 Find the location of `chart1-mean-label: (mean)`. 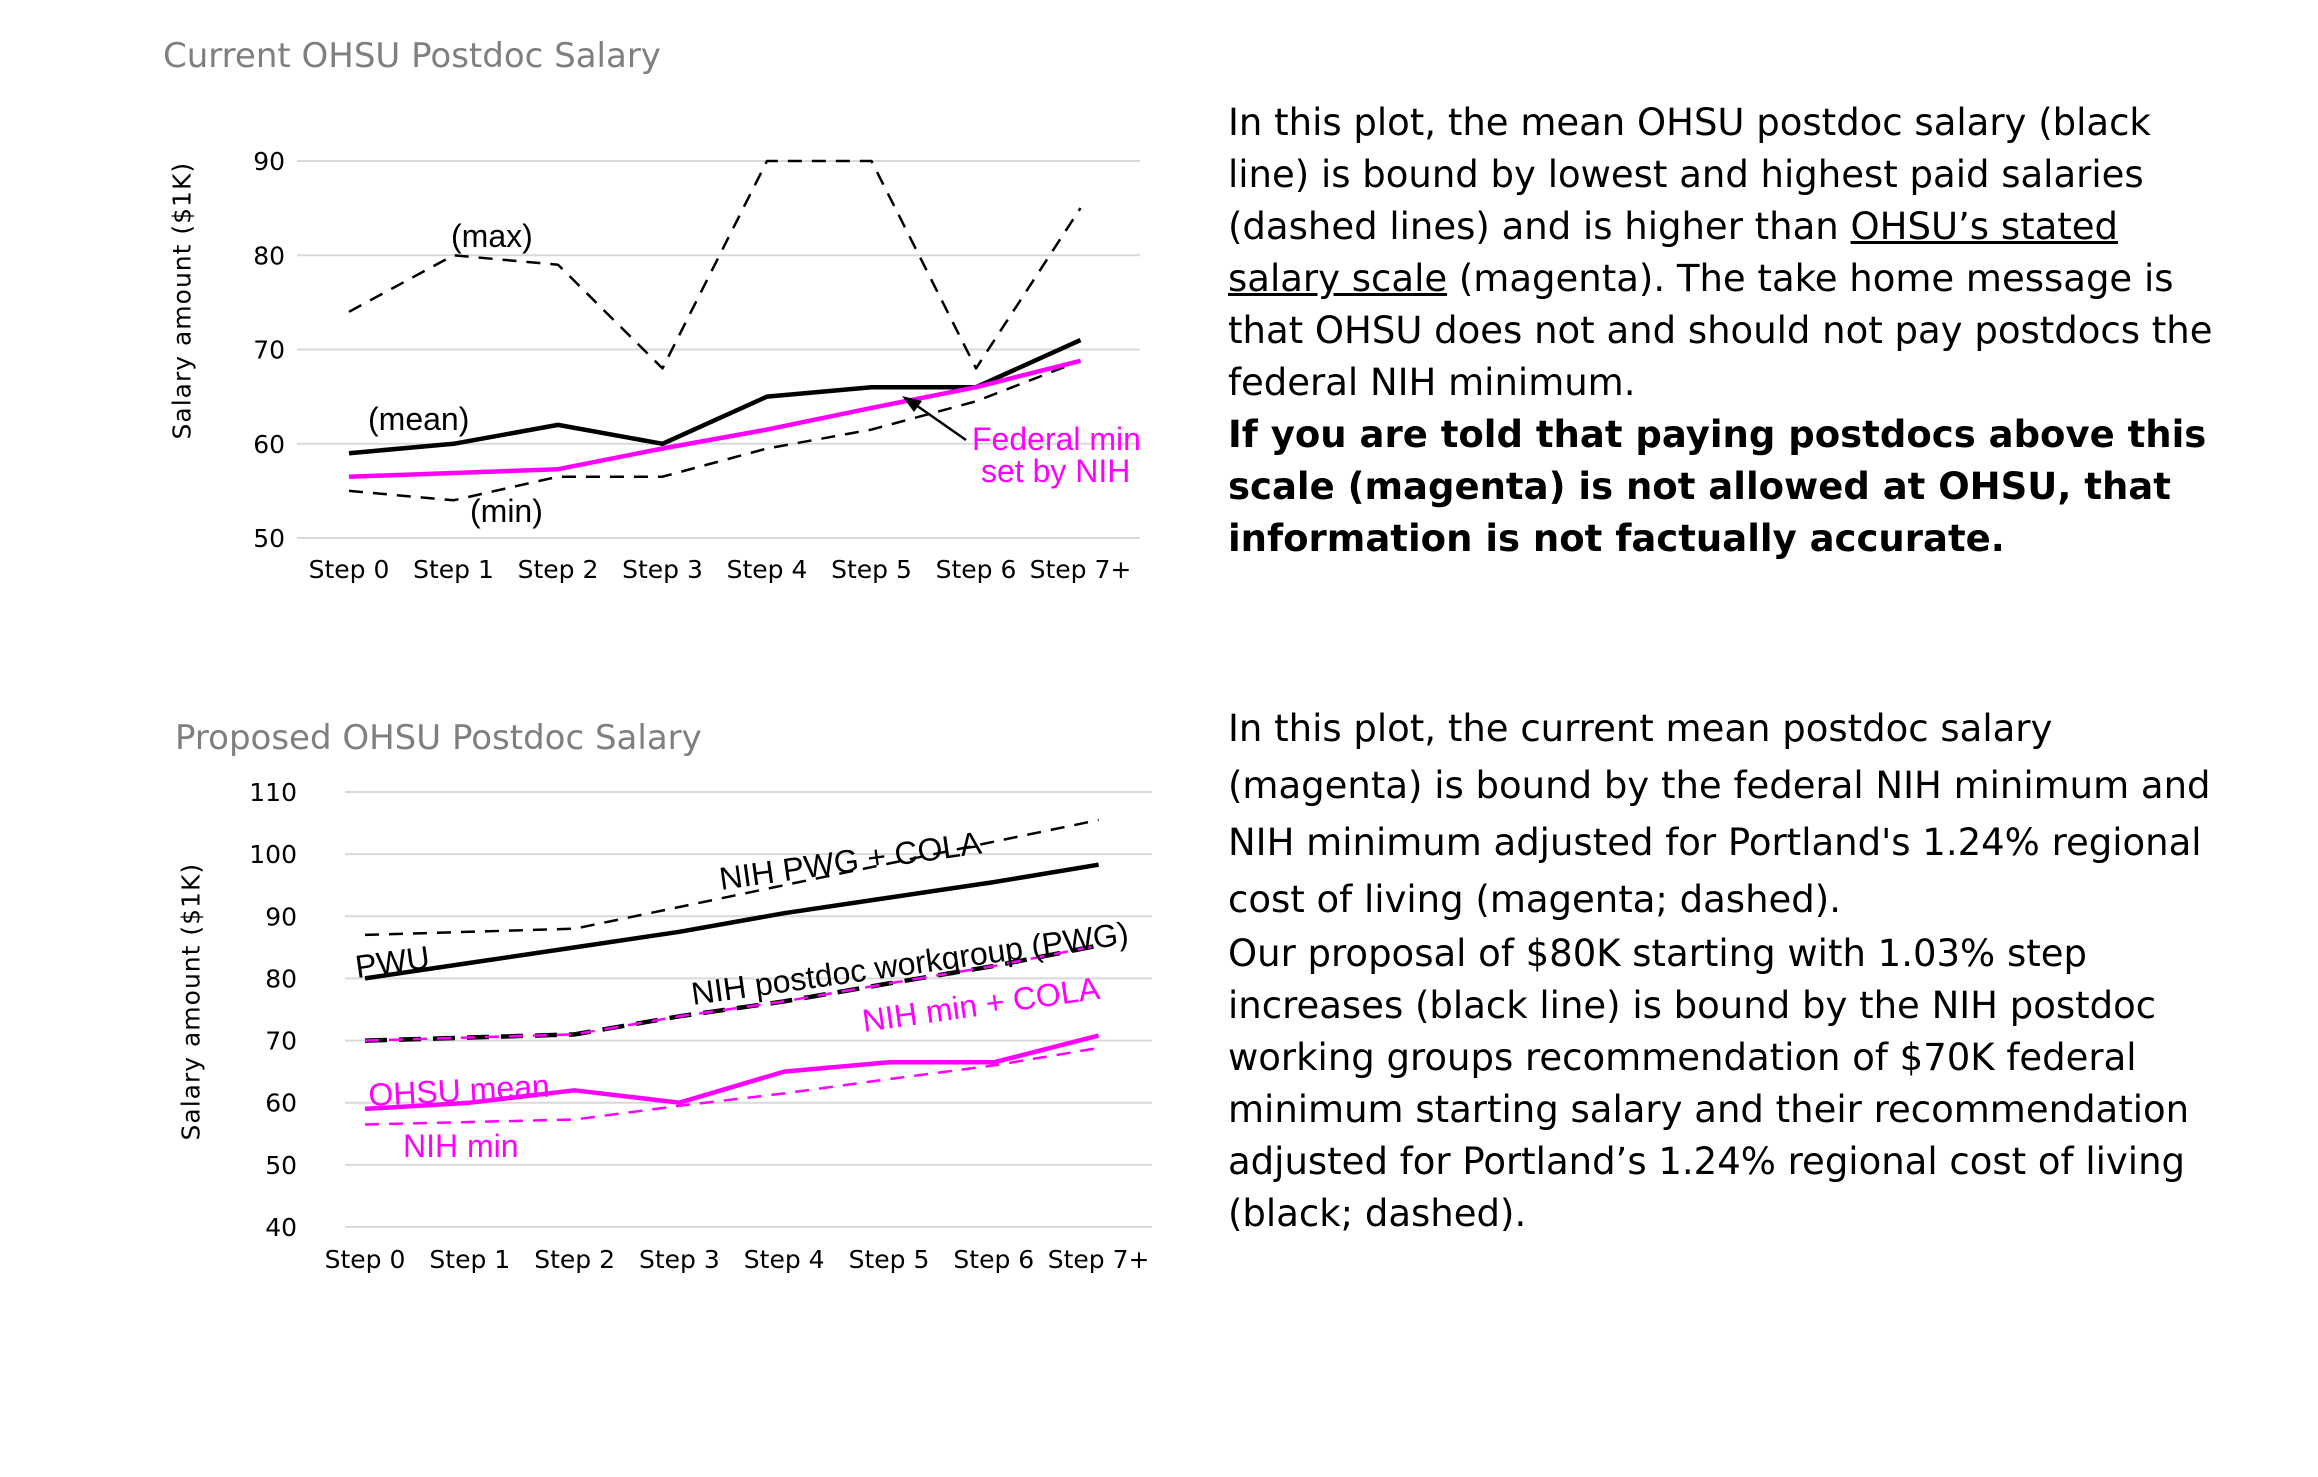

chart1-mean-label: (mean) is located at coordinates (418, 419).